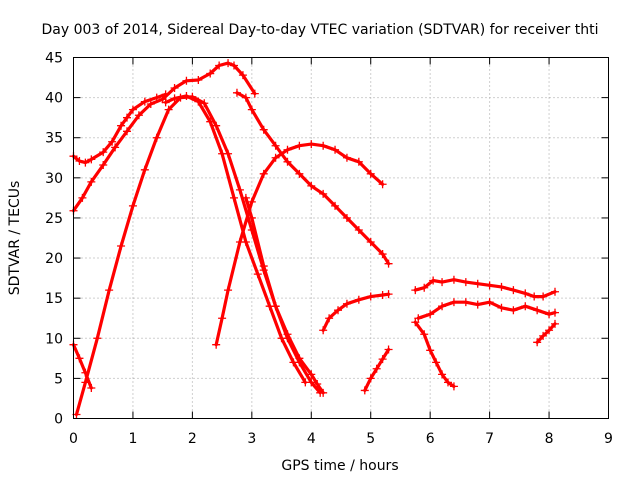 This screenshot has width=640, height=485. I want to click on y-tick-label: 20, so click(54, 259).